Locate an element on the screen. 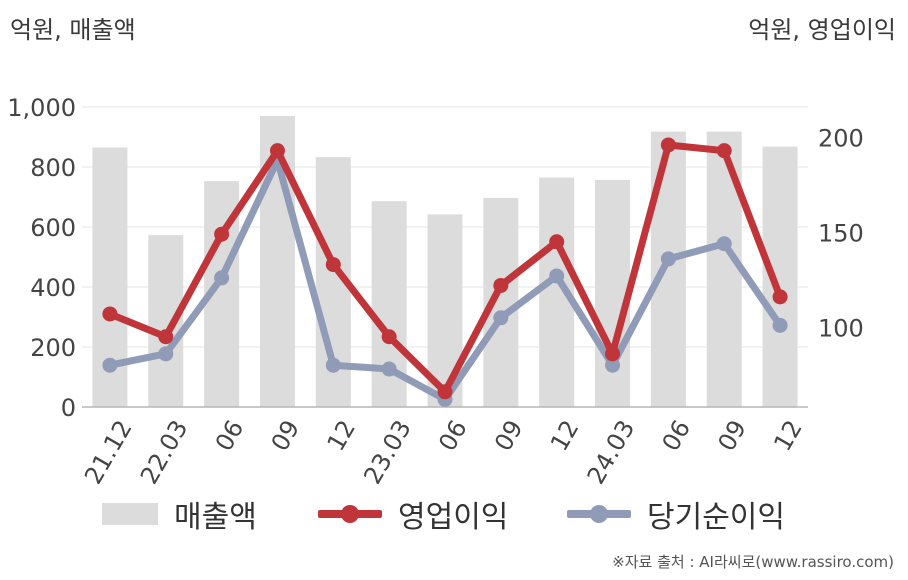  legend-swatch-operating-profit is located at coordinates (350, 514).